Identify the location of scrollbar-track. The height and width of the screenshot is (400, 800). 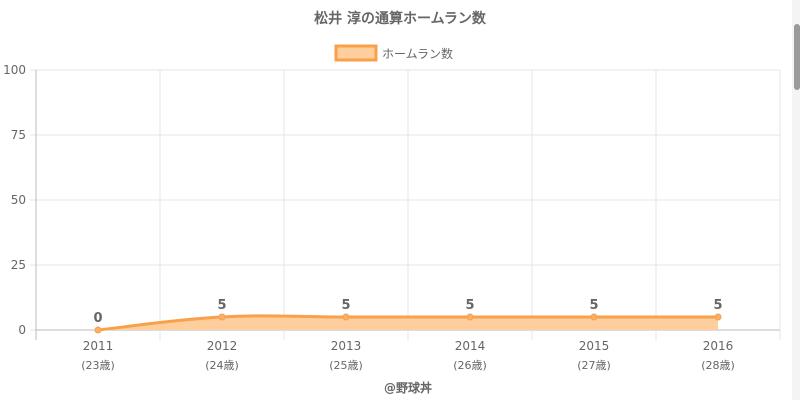
(796, 200).